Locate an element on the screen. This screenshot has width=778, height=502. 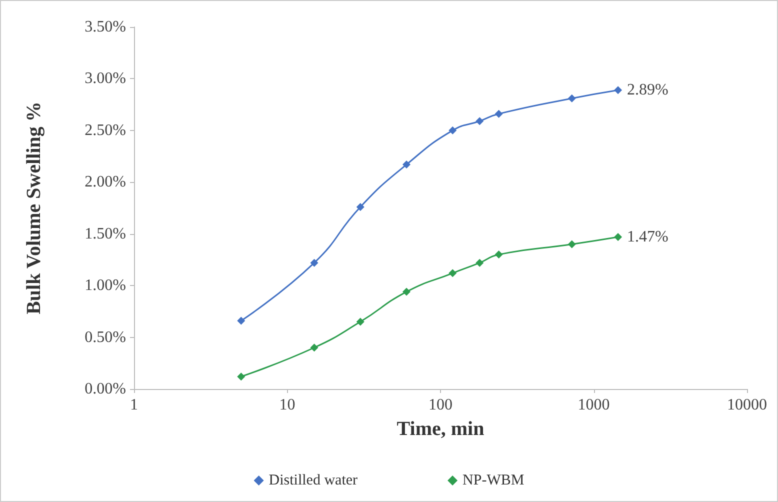
x-tick-label: 1 is located at coordinates (134, 405).